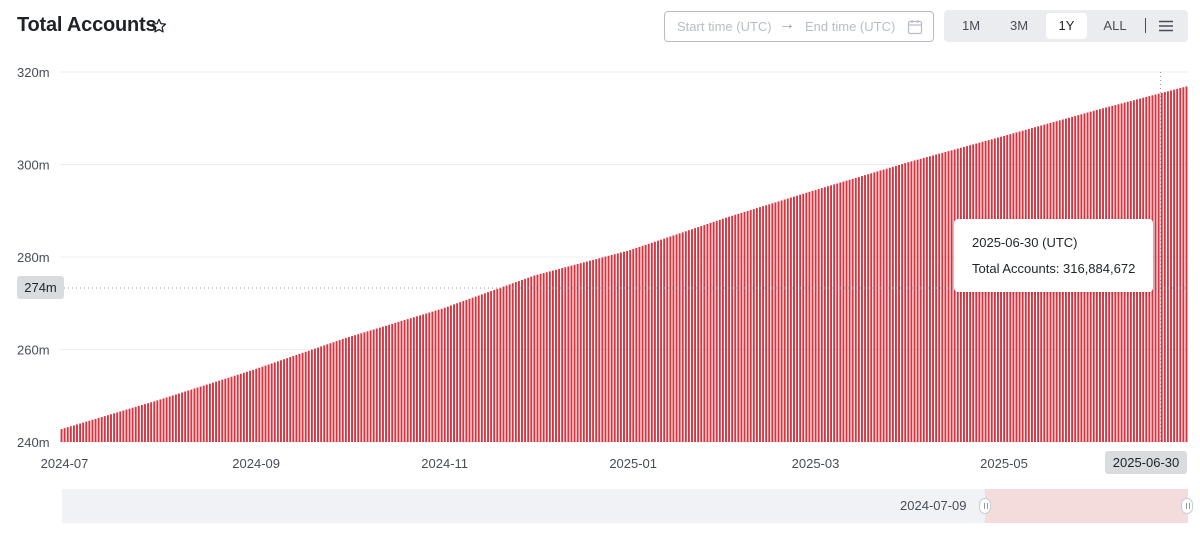 Image resolution: width=1200 pixels, height=542 pixels. I want to click on start-time-input: Start time (UTC), so click(724, 26).